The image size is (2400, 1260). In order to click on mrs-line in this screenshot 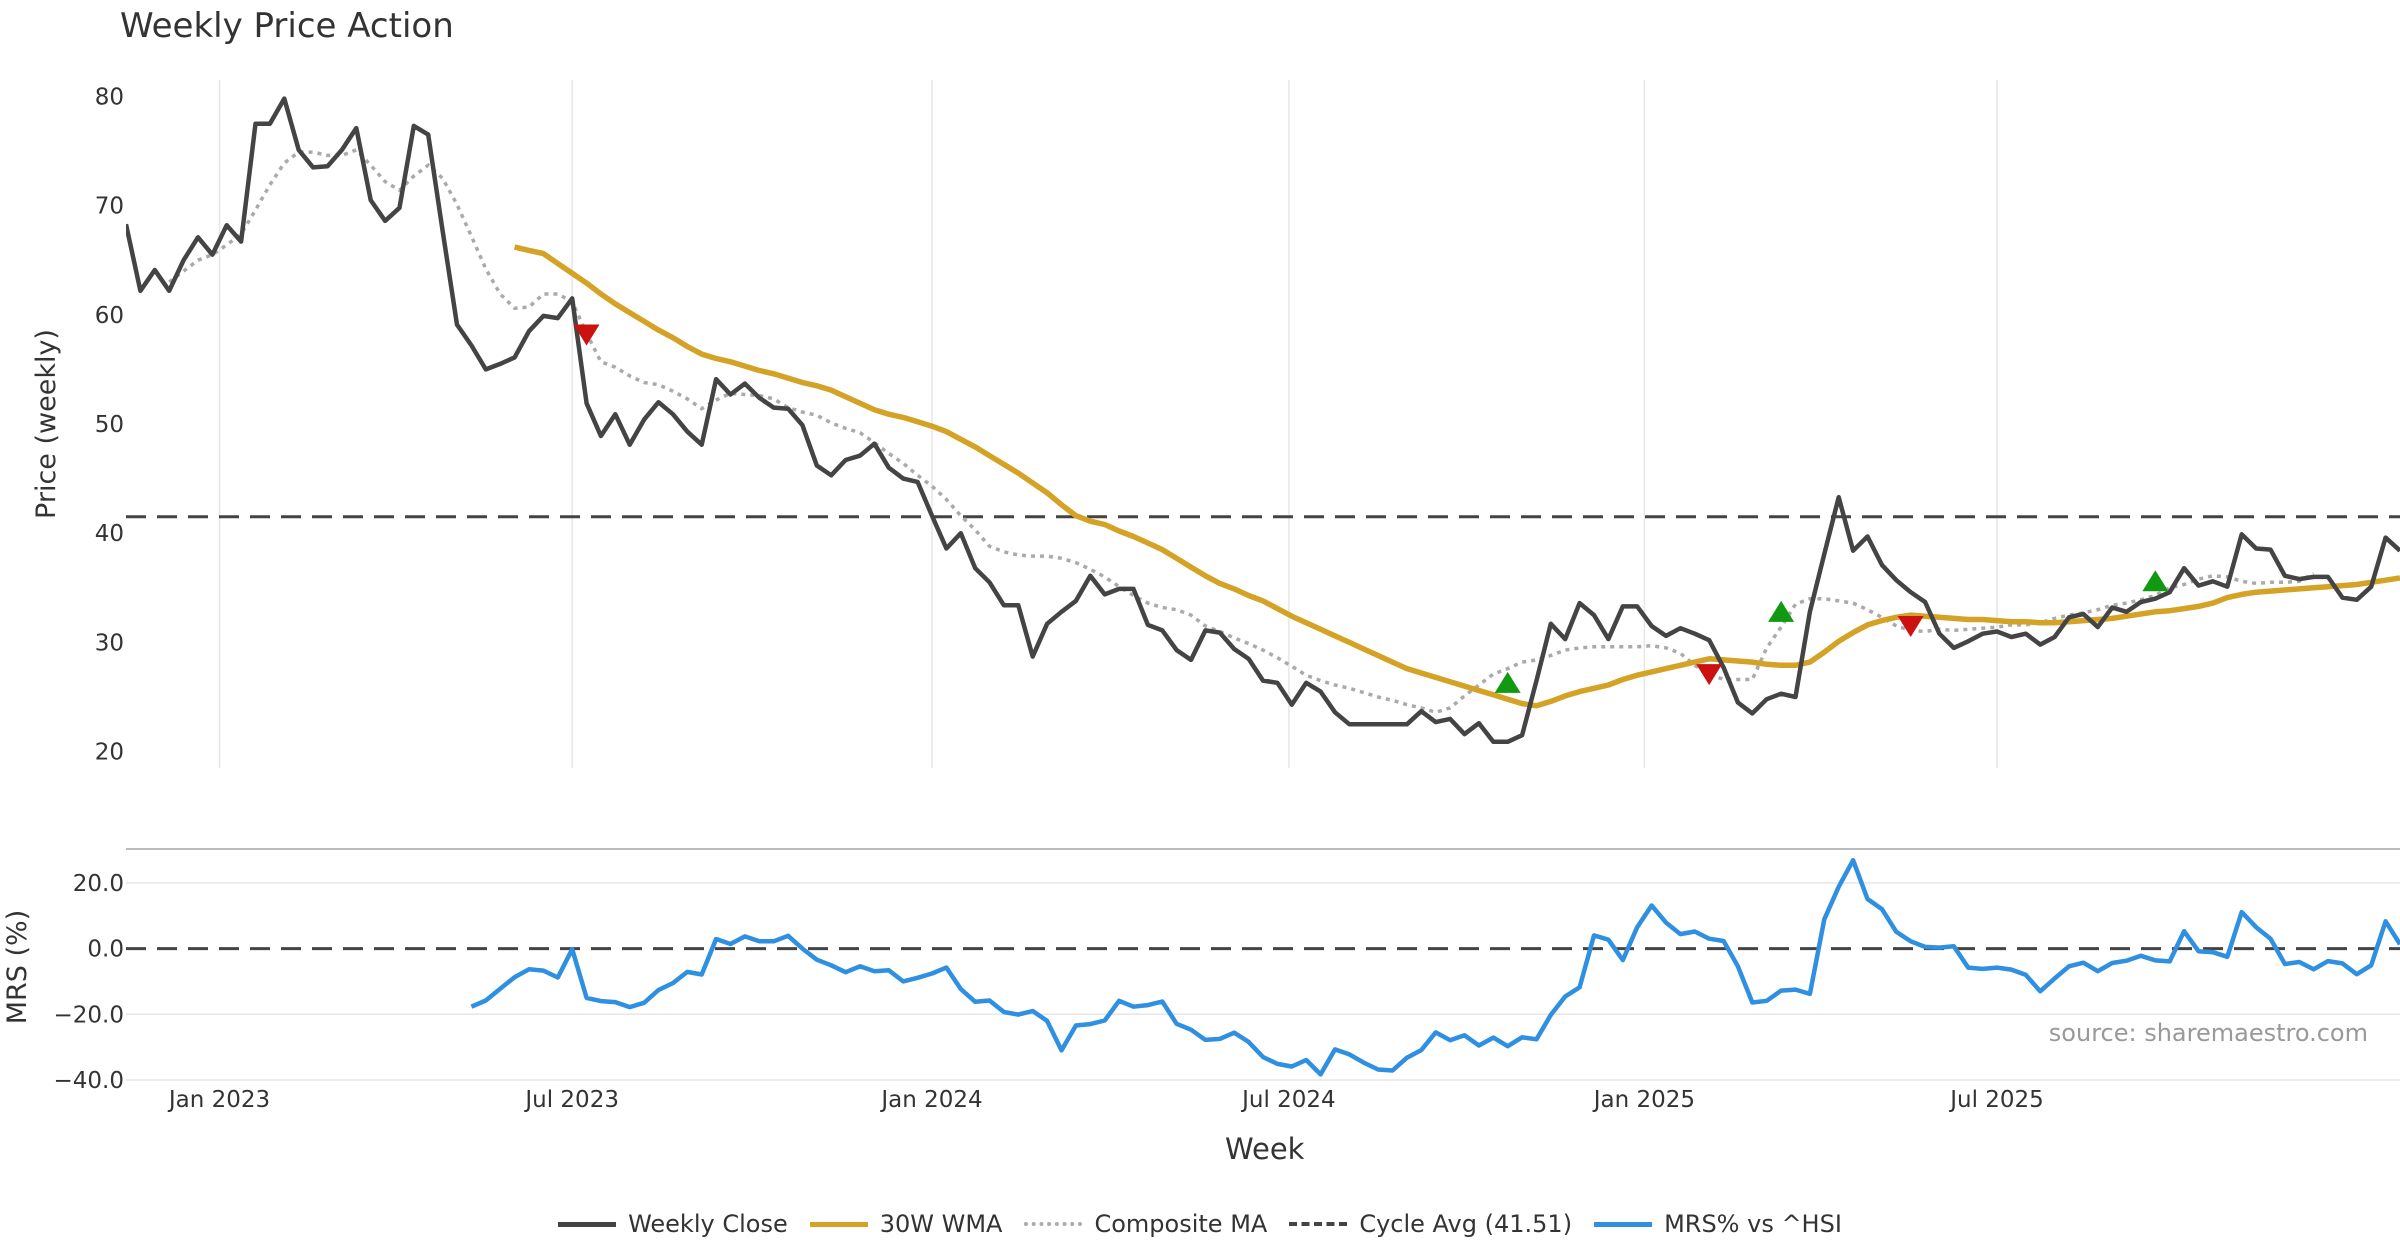, I will do `click(1435, 967)`.